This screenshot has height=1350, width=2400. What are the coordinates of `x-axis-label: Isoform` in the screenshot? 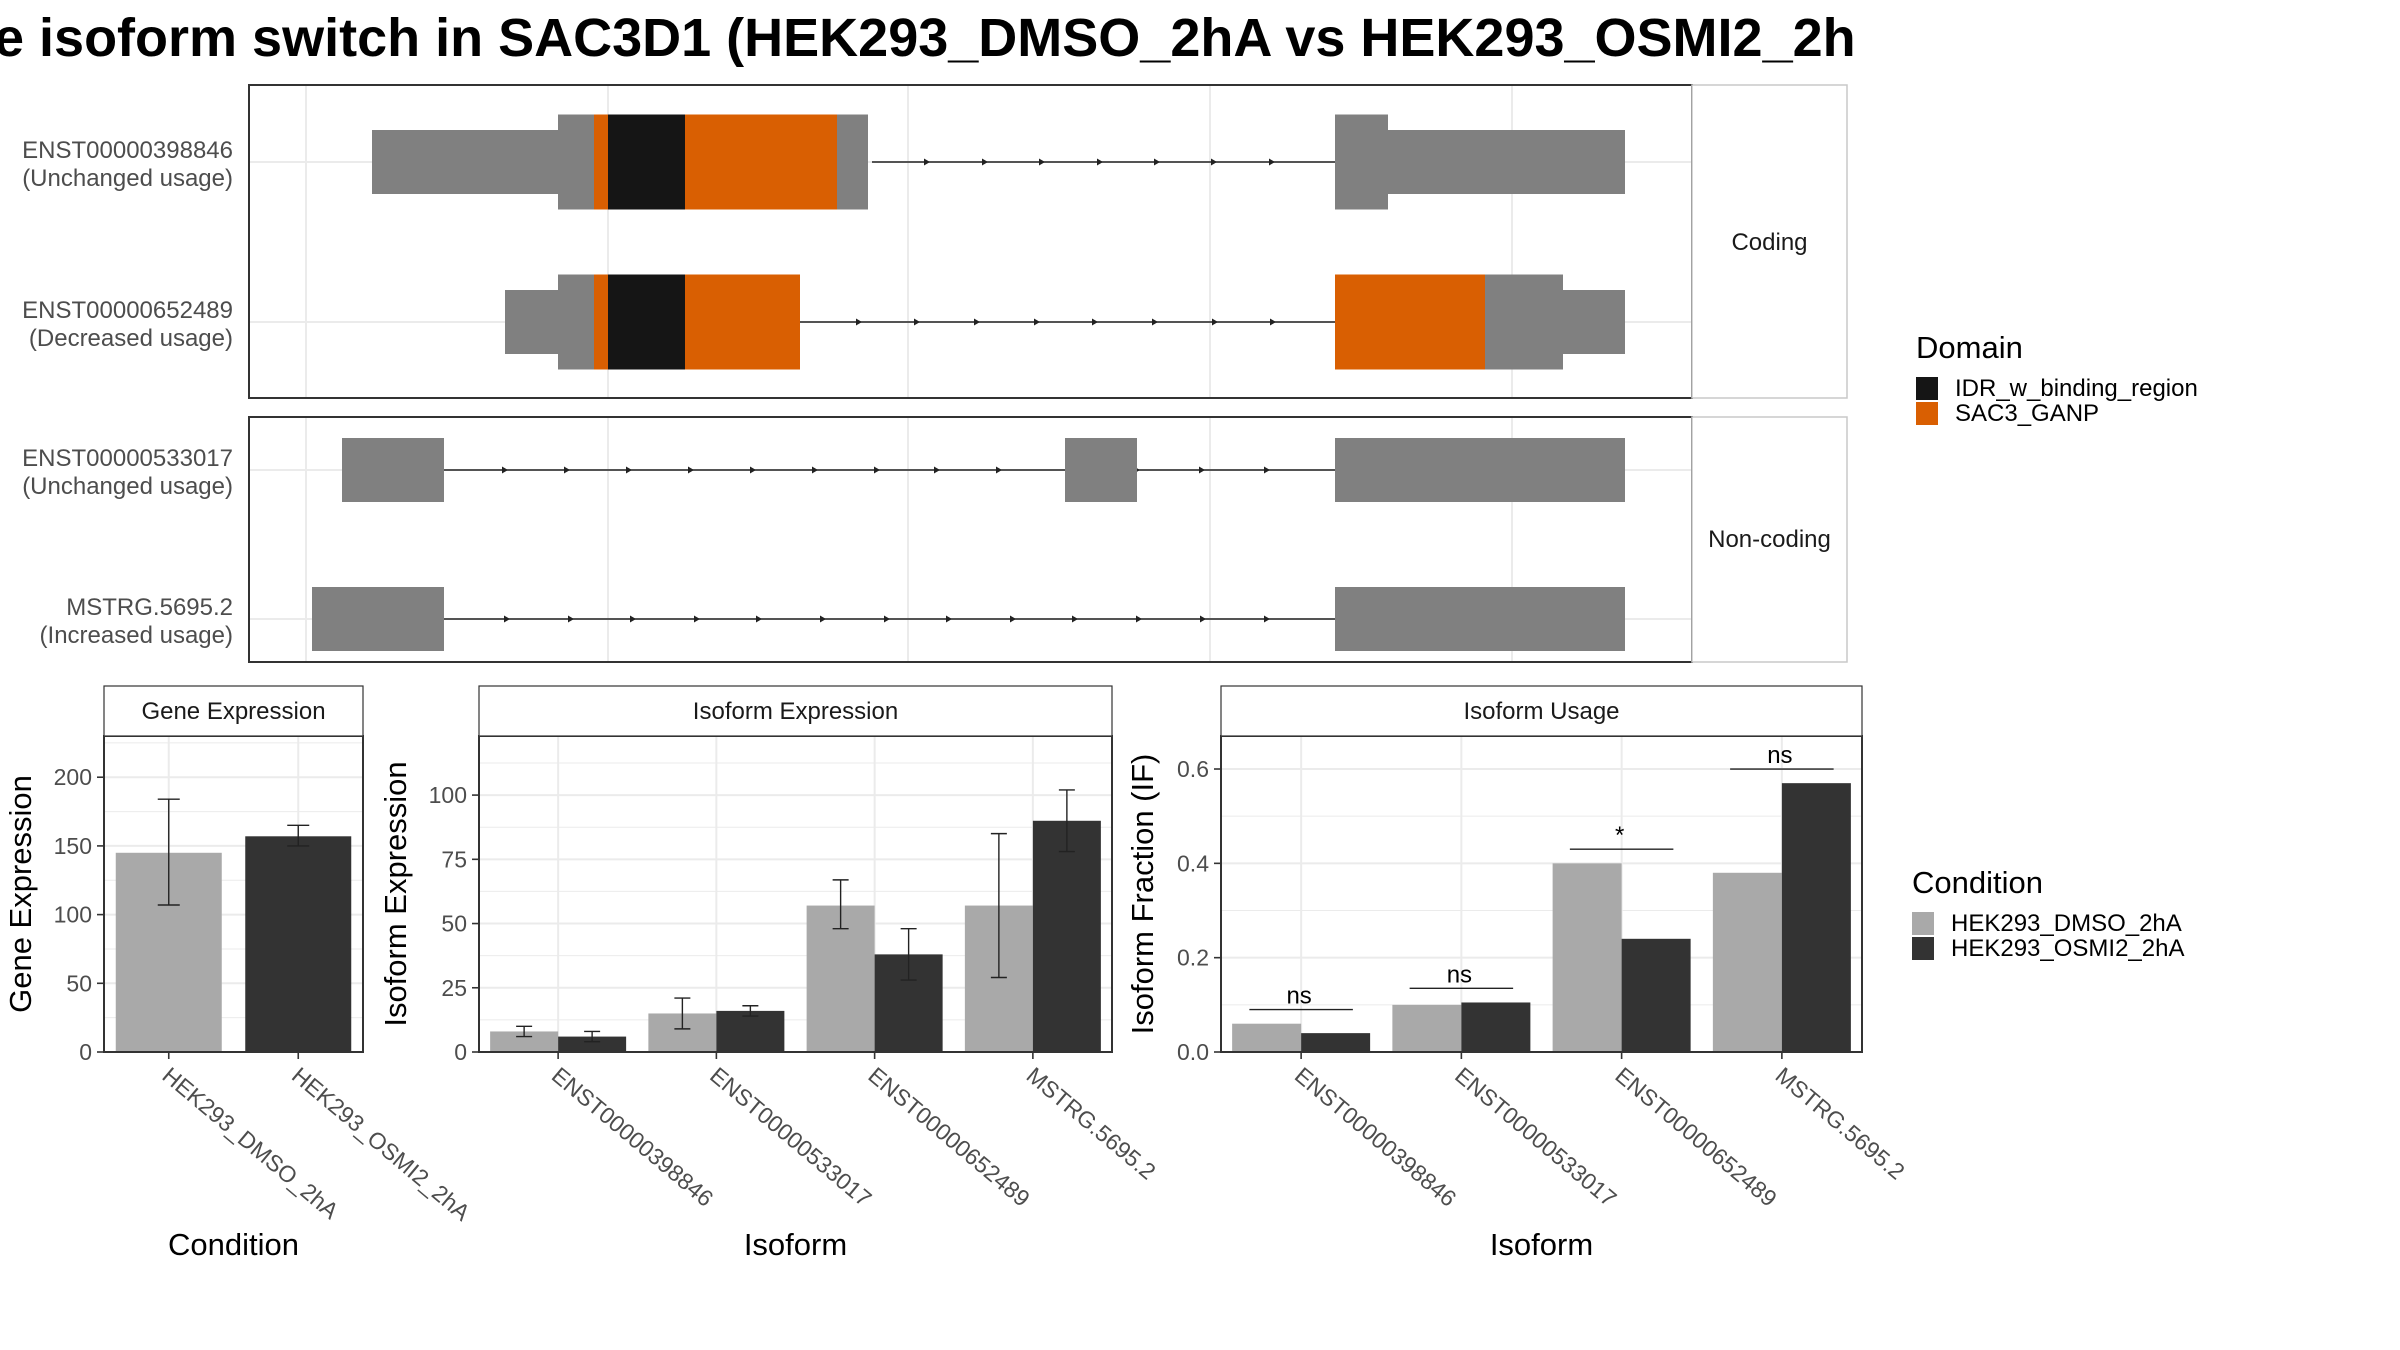 It's located at (1541, 1244).